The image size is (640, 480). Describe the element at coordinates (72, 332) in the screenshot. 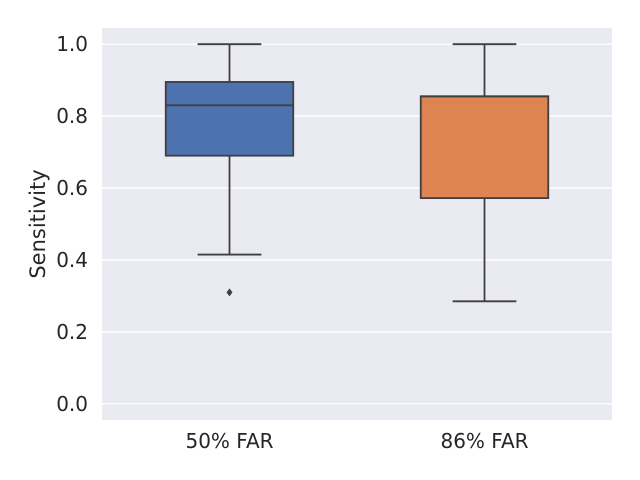

I see `y-tick-label: 0.2` at that location.